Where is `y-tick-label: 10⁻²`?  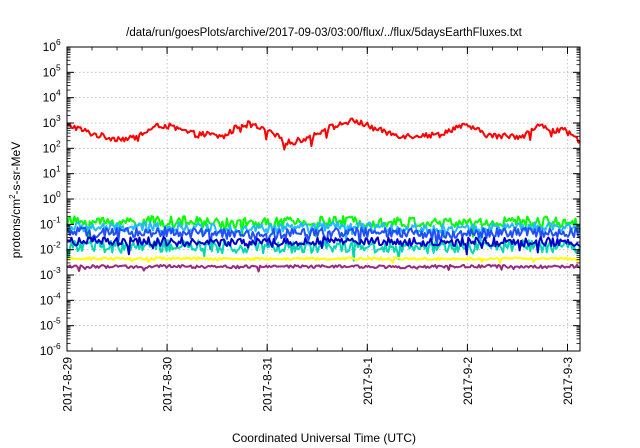
y-tick-label: 10⁻² is located at coordinates (50, 248).